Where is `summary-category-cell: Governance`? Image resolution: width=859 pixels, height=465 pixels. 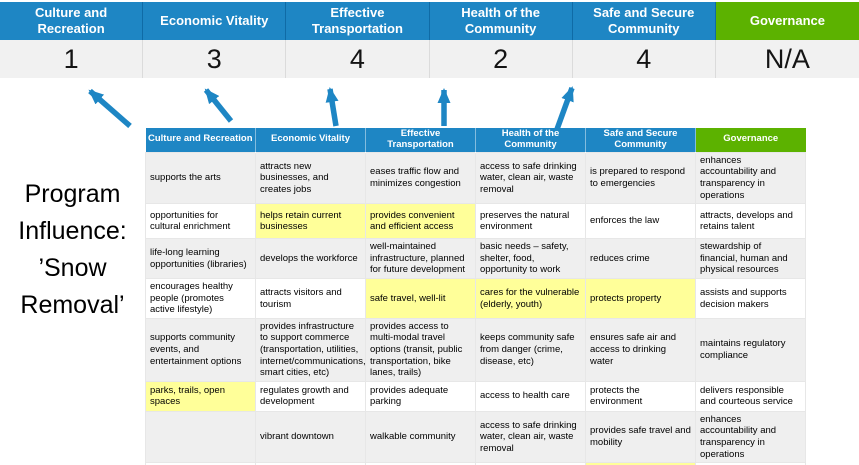
summary-category-cell: Governance is located at coordinates (787, 21).